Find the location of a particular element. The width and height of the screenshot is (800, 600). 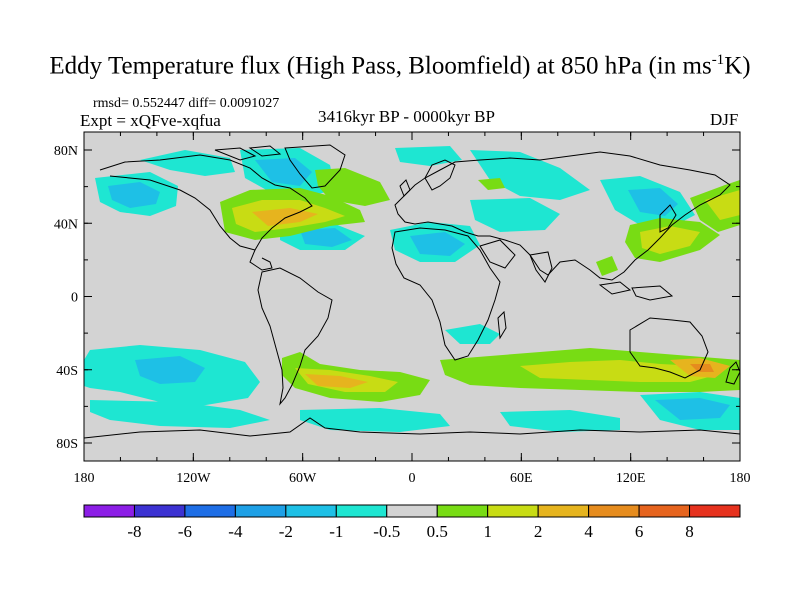

colorbar-label: 8 is located at coordinates (689, 531).